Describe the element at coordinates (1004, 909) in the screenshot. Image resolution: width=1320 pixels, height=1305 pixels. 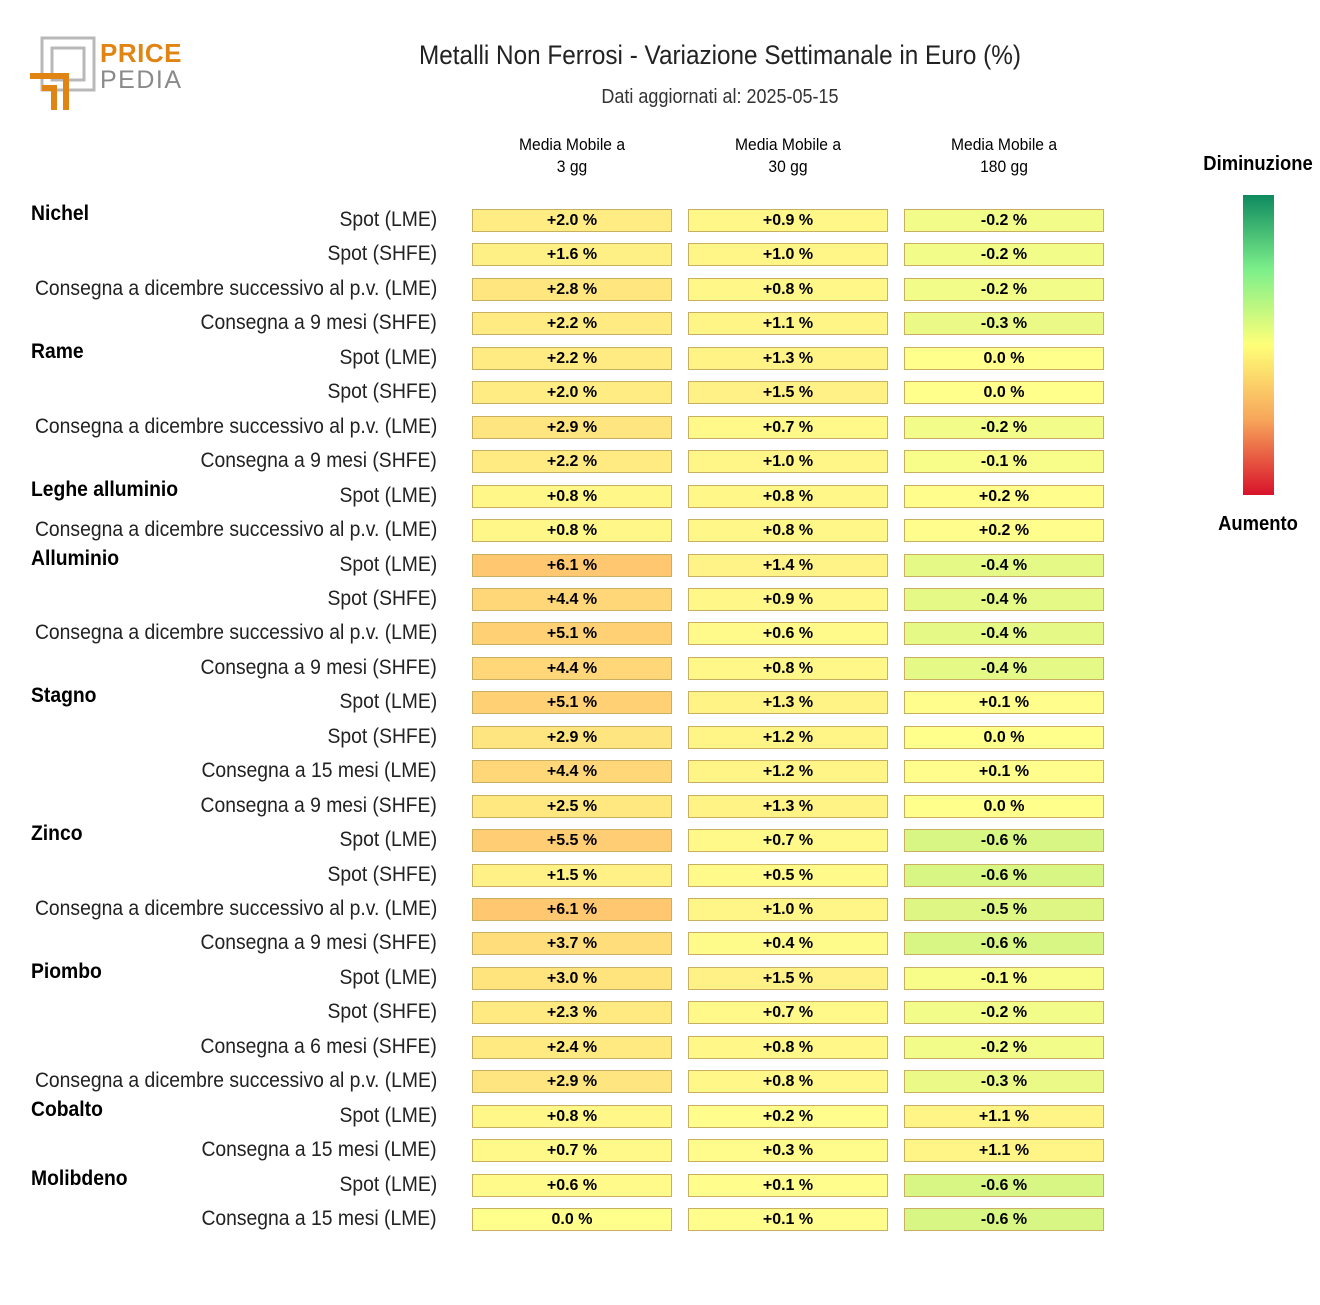
I see `heatmap-cell: -0.5 %` at that location.